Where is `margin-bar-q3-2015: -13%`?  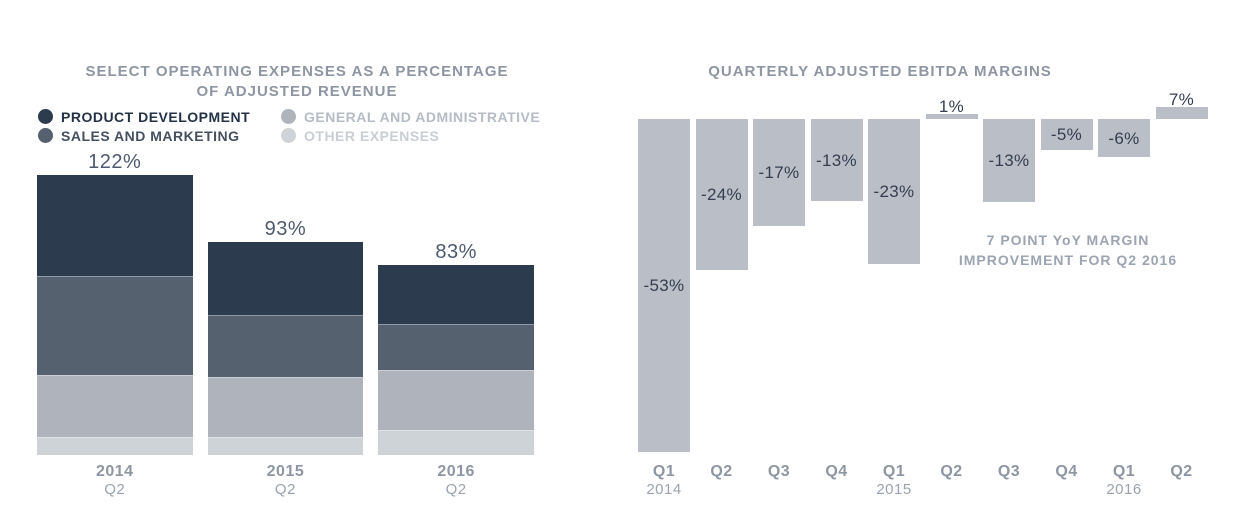 margin-bar-q3-2015: -13% is located at coordinates (1009, 160).